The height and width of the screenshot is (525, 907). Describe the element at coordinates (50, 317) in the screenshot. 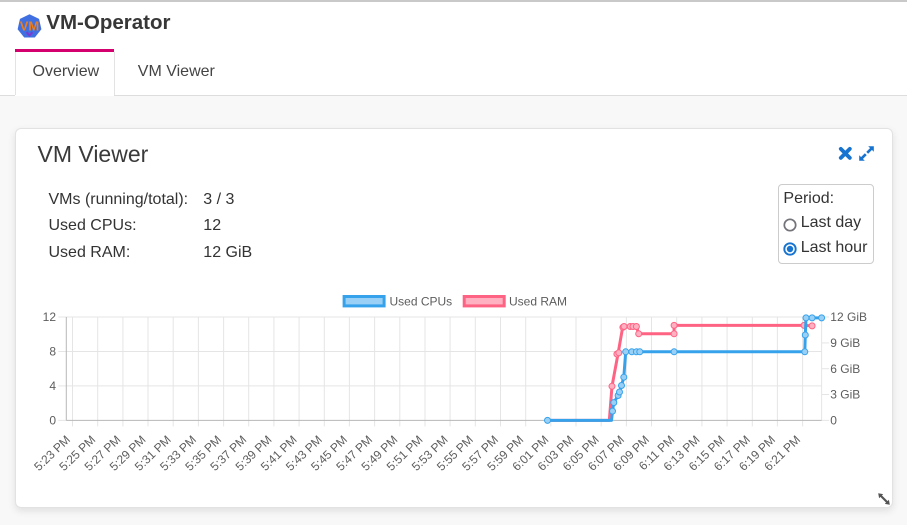

I see `svg-text: 12` at that location.